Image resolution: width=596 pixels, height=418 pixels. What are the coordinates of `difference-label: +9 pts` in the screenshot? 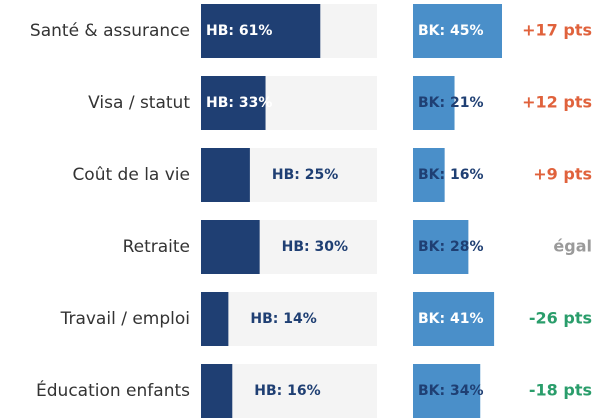 It's located at (562, 174).